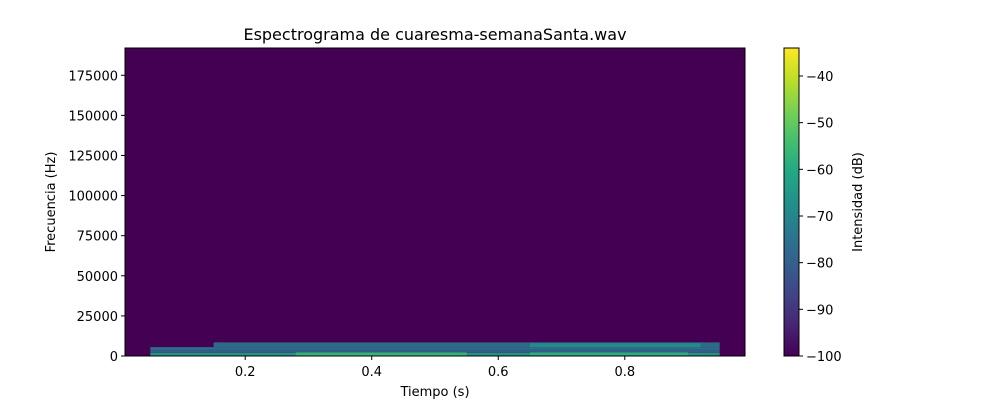 Image resolution: width=1000 pixels, height=400 pixels. Describe the element at coordinates (371, 372) in the screenshot. I see `x-tick-label: 0.4` at that location.